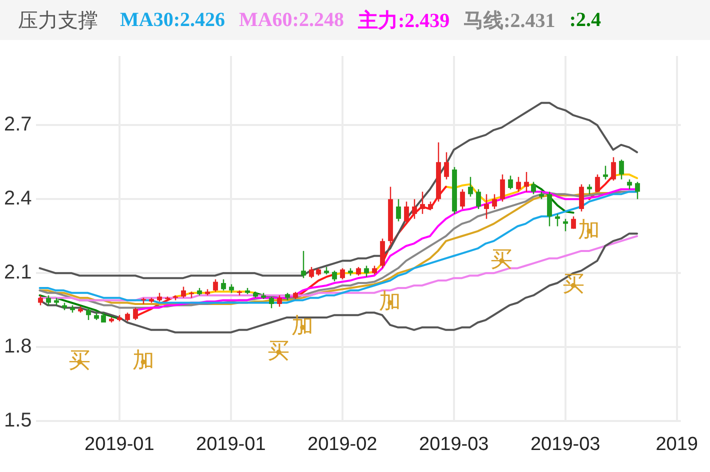 The image size is (710, 472). Describe the element at coordinates (18, 125) in the screenshot. I see `y-tick-label: 2.7` at that location.